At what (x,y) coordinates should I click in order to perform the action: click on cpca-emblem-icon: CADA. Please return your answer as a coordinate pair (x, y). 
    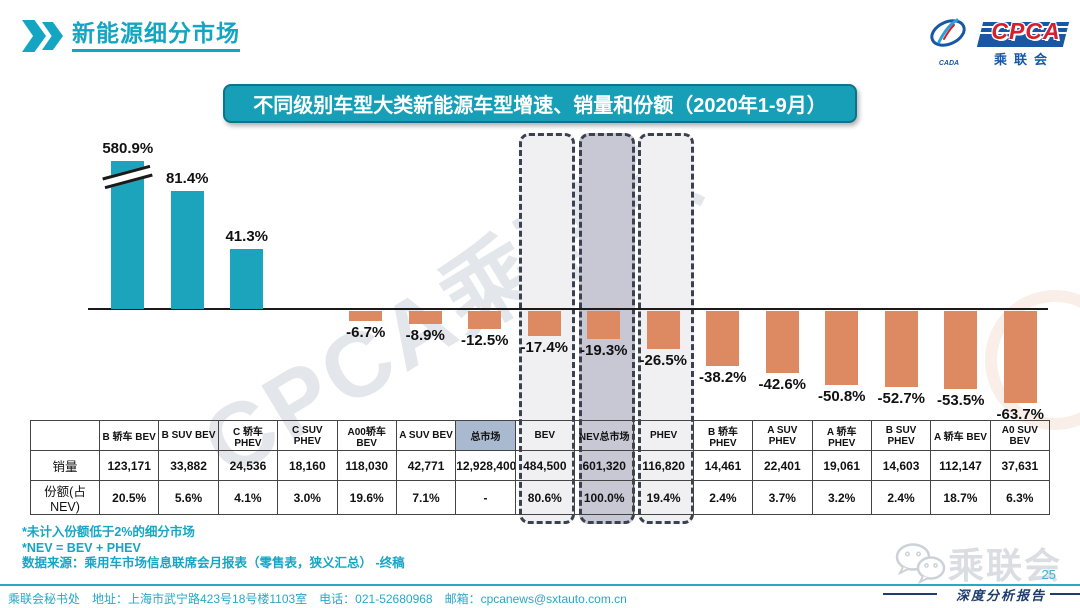
    Looking at the image, I should click on (949, 41).